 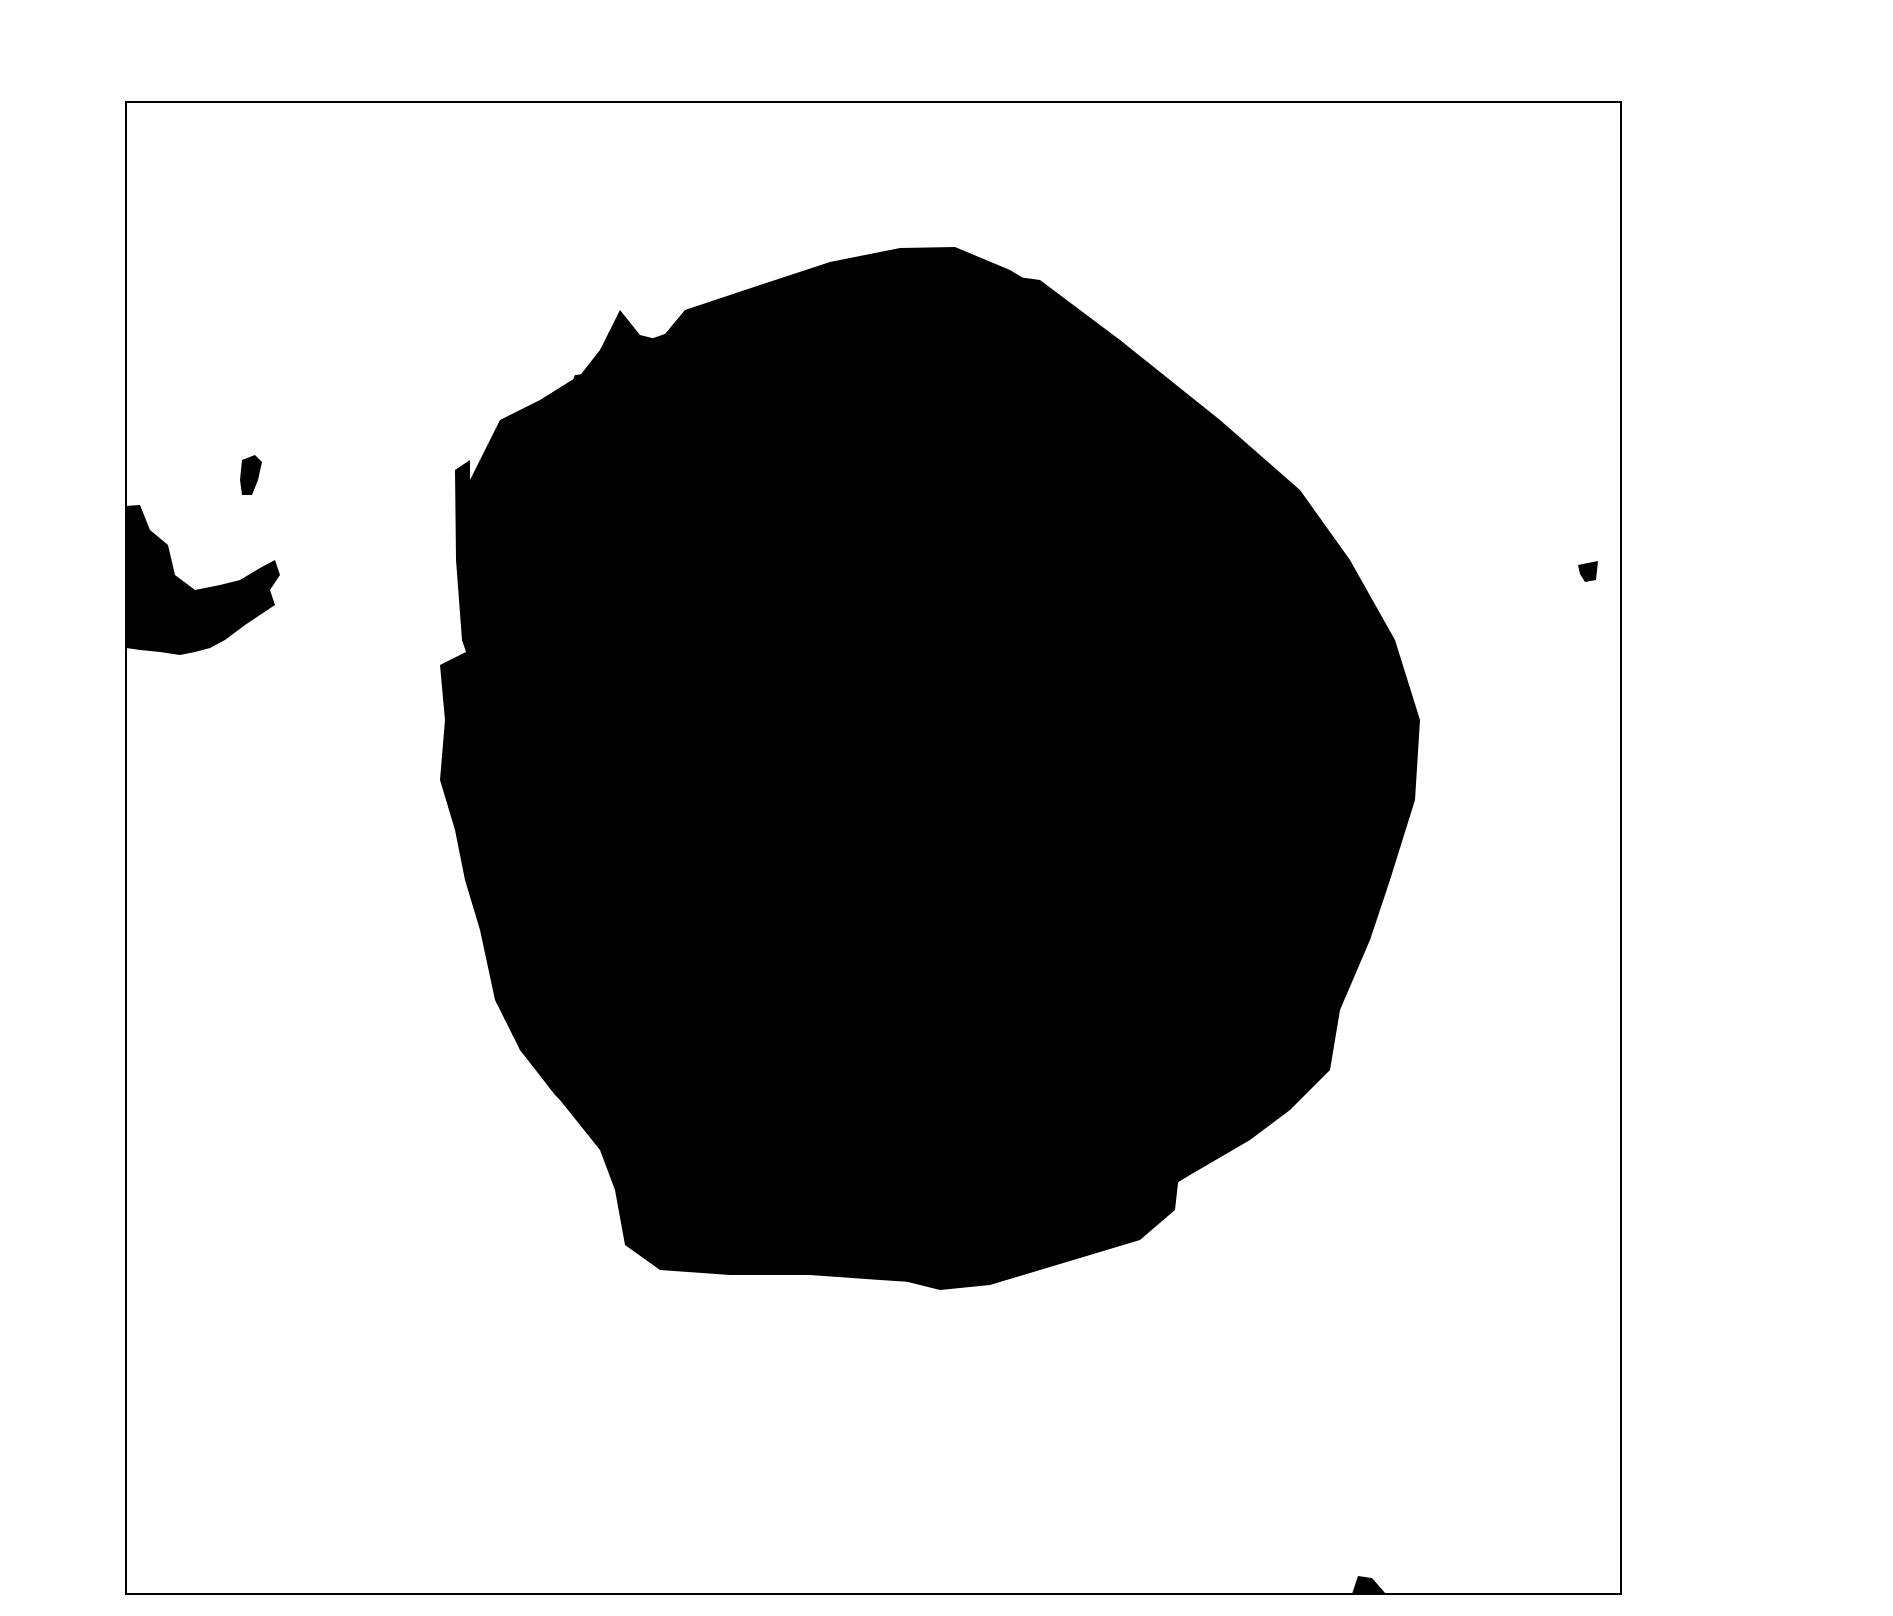 I want to click on cluster-2-west, so click(x=627, y=947).